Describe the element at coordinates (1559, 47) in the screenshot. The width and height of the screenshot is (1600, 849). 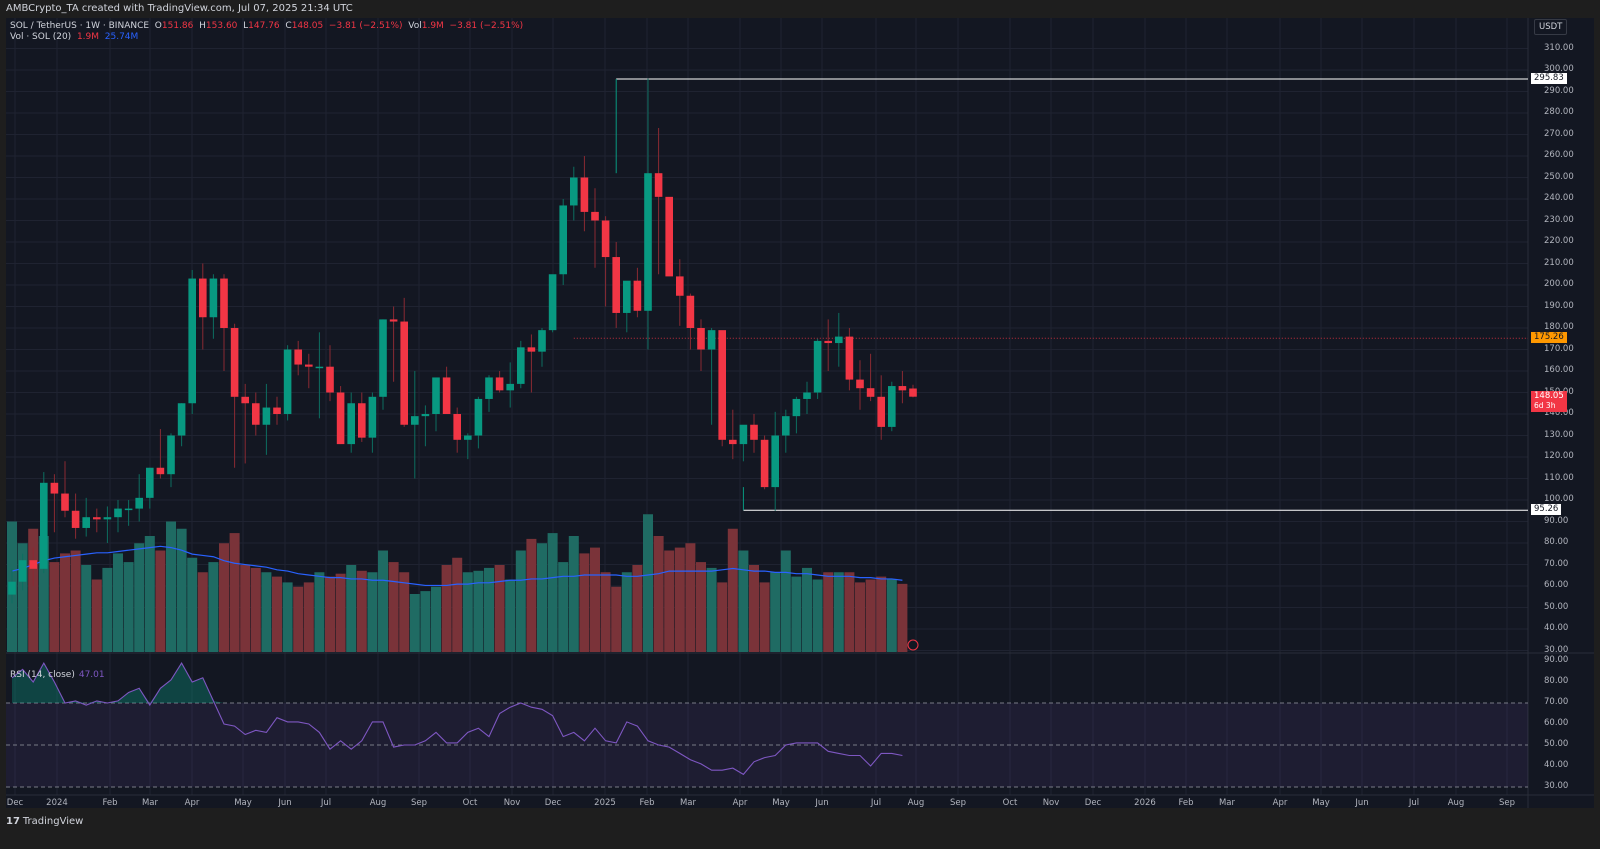
I see `price-tick-label: 310.00` at that location.